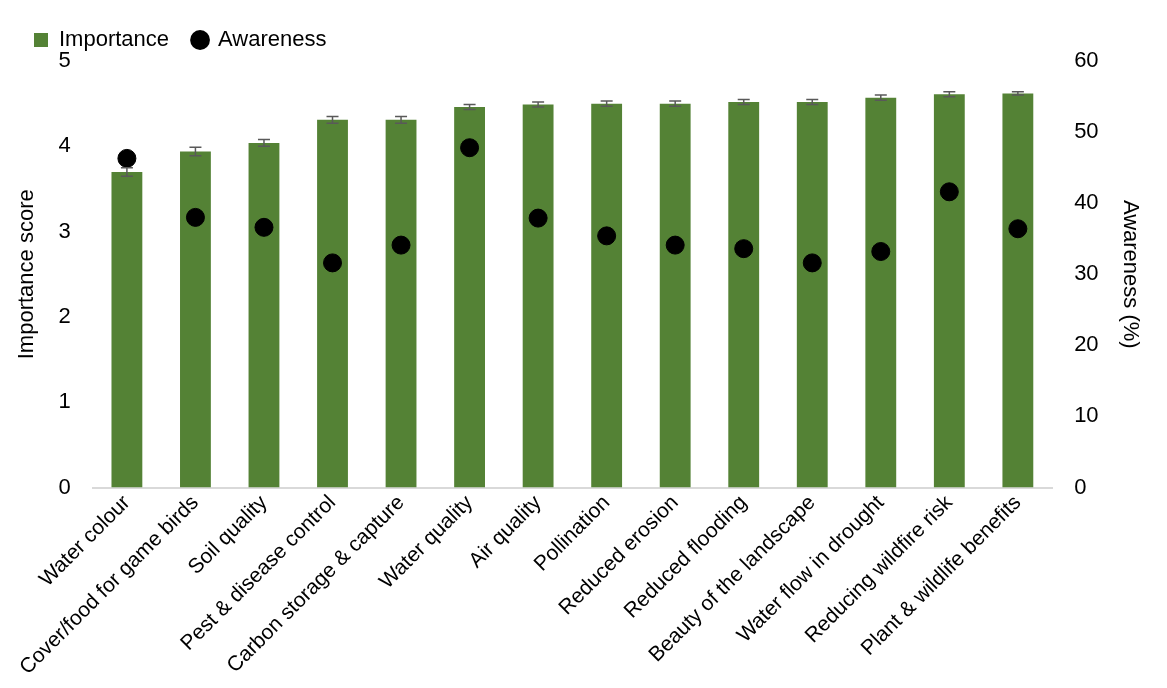 The height and width of the screenshot is (688, 1167). I want to click on legend-label: Awareness, so click(272, 39).